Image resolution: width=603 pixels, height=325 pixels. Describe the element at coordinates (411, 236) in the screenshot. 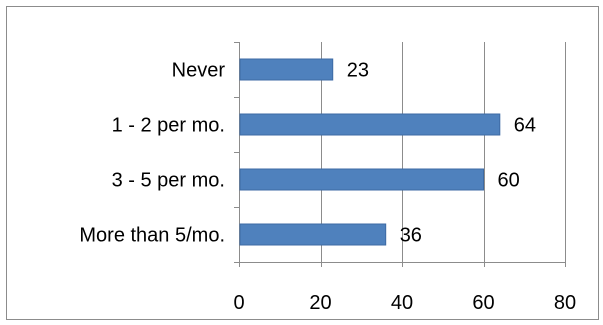

I see `data-label-4: 36` at that location.